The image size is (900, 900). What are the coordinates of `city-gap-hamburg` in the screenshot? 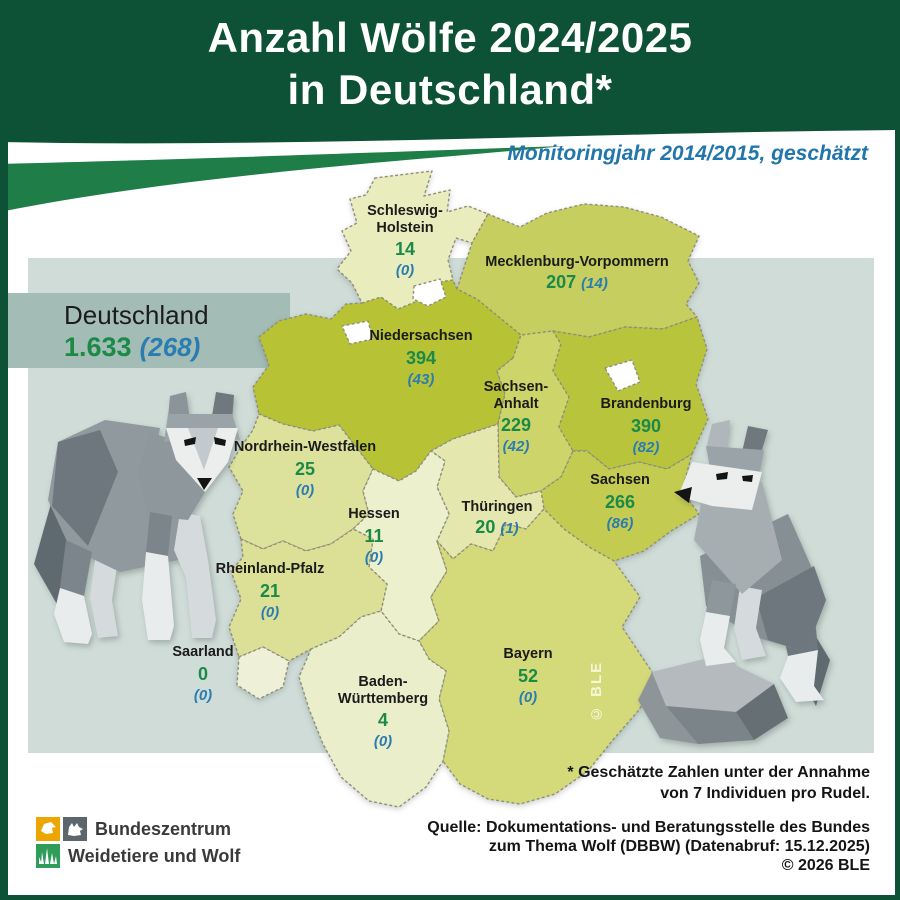 It's located at (429, 292).